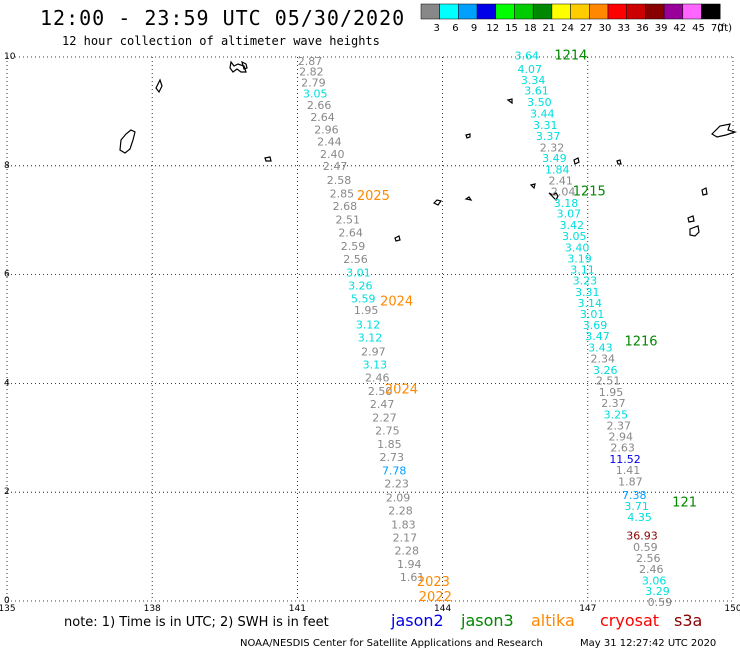  What do you see at coordinates (7, 275) in the screenshot?
I see `y-tick-label: 6` at bounding box center [7, 275].